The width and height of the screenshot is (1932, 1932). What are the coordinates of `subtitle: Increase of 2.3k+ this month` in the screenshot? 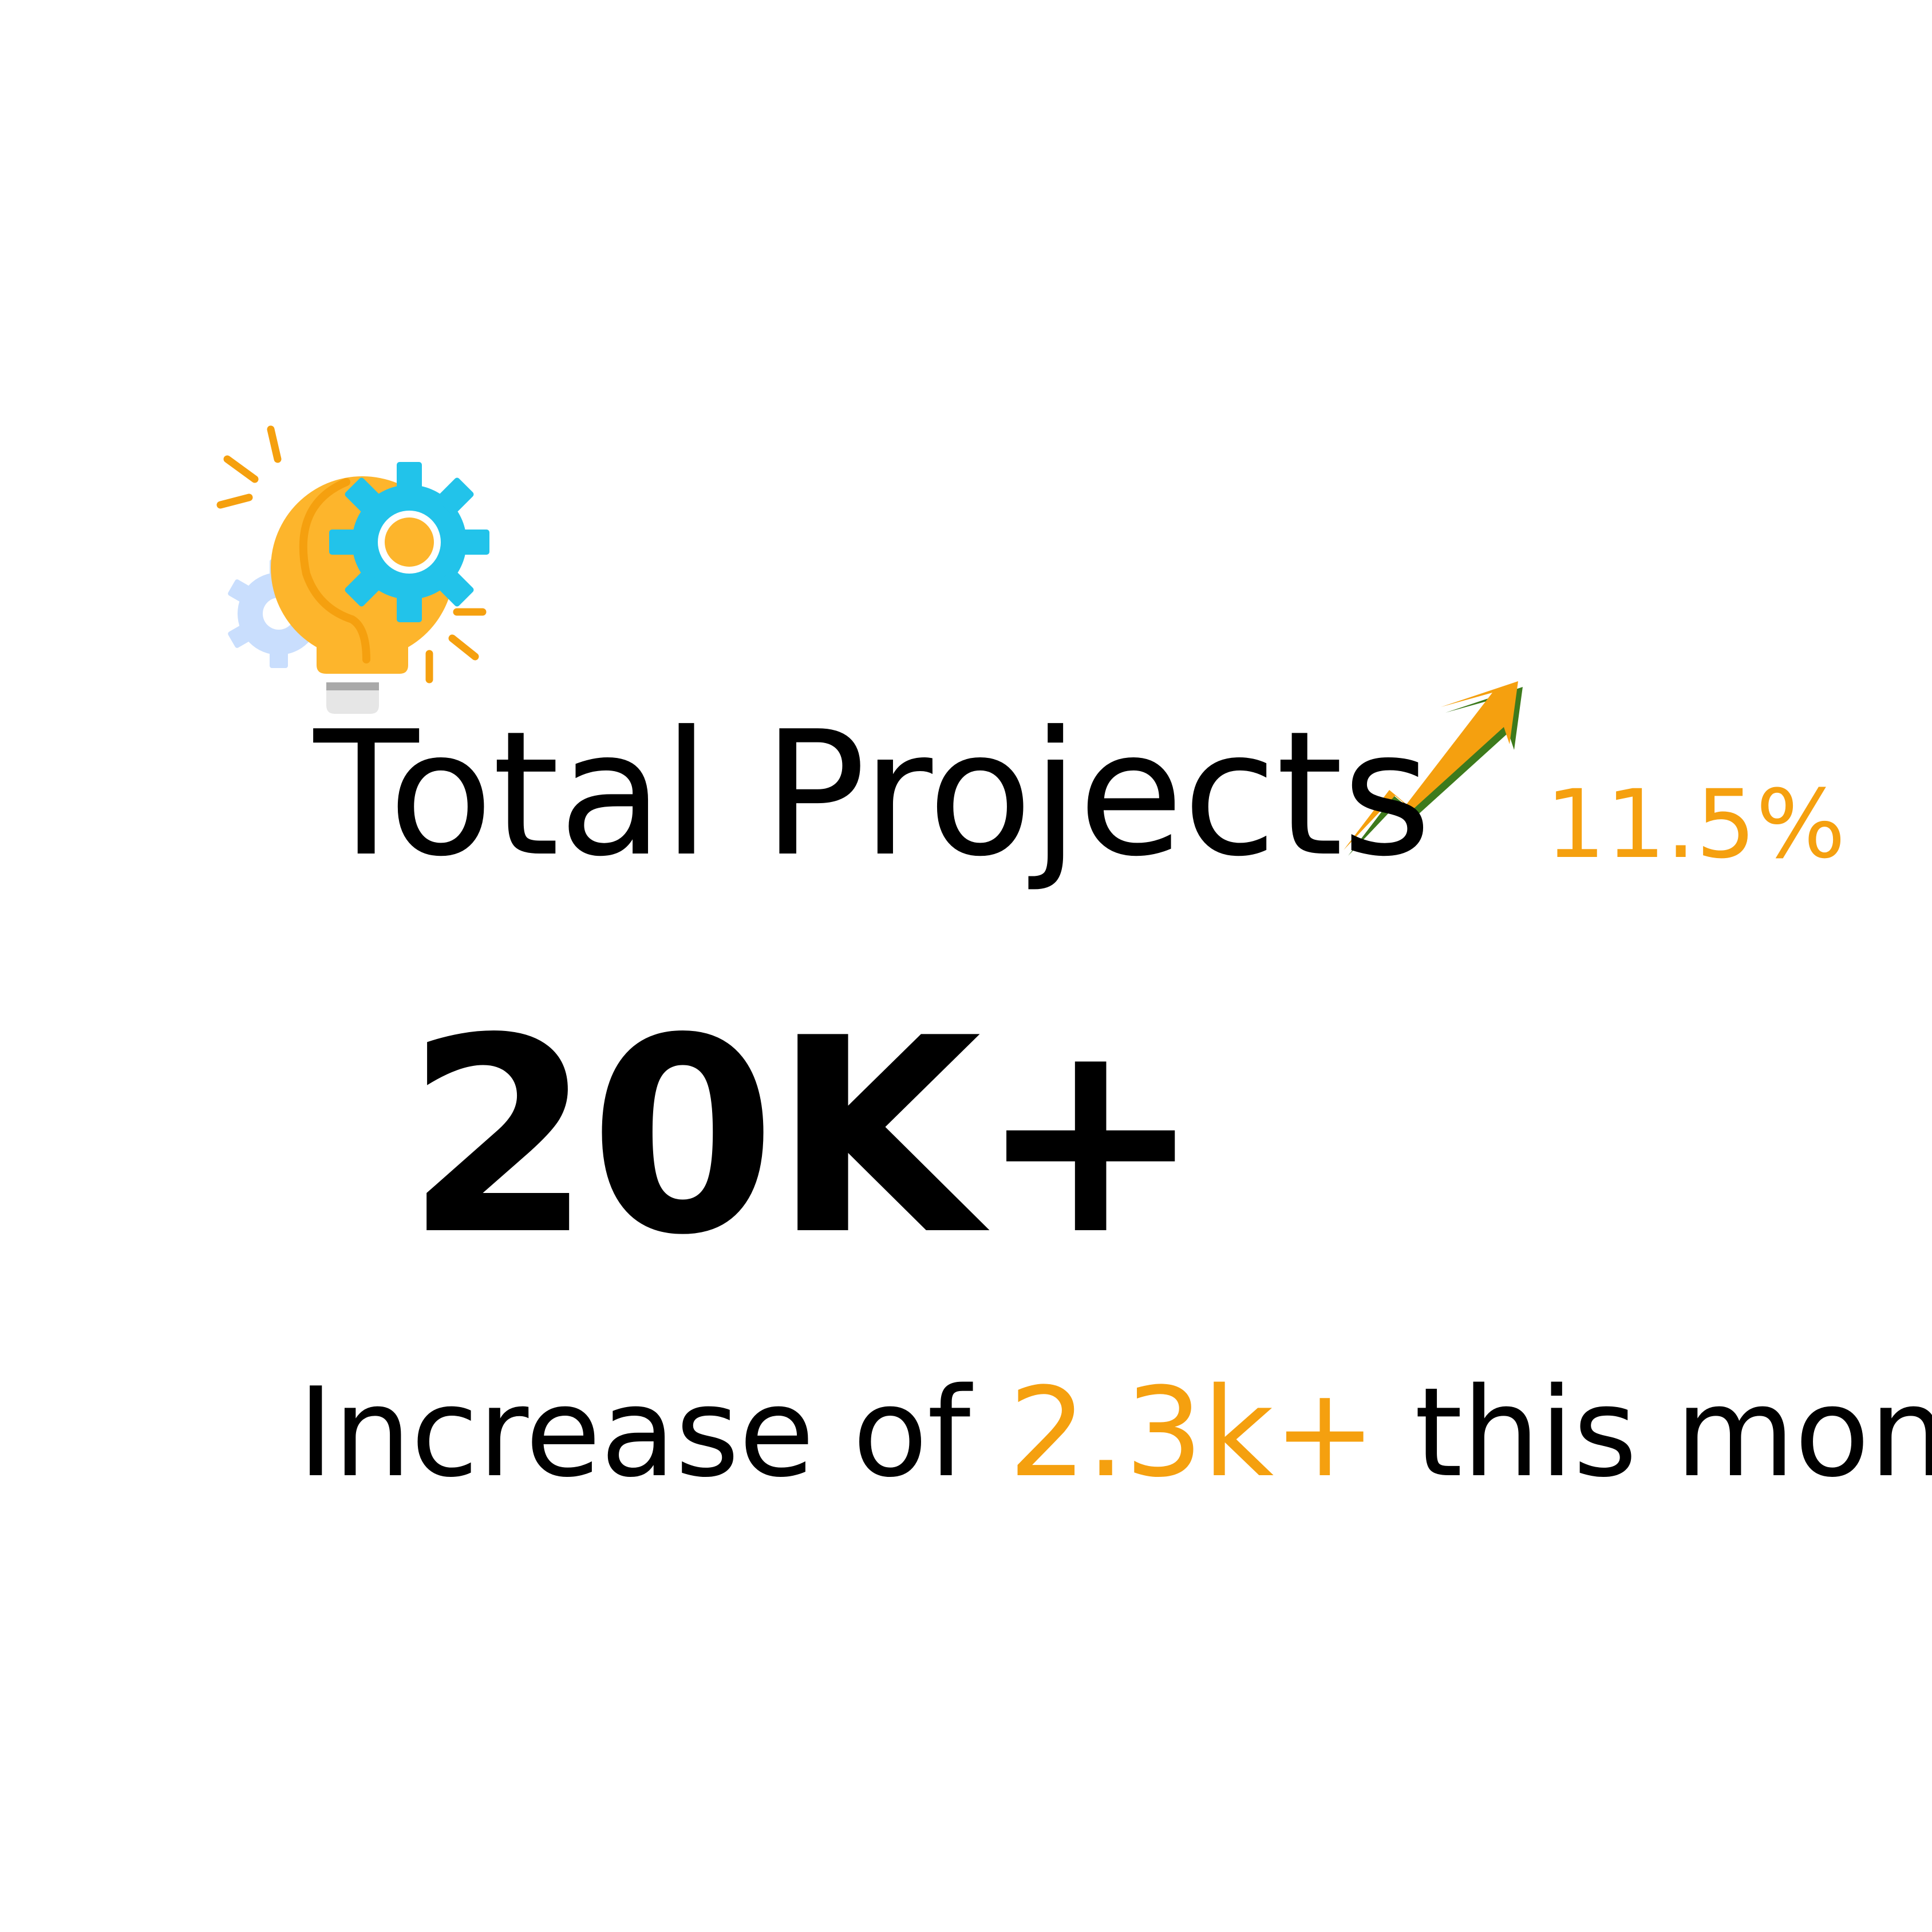 It's located at (1115, 1432).